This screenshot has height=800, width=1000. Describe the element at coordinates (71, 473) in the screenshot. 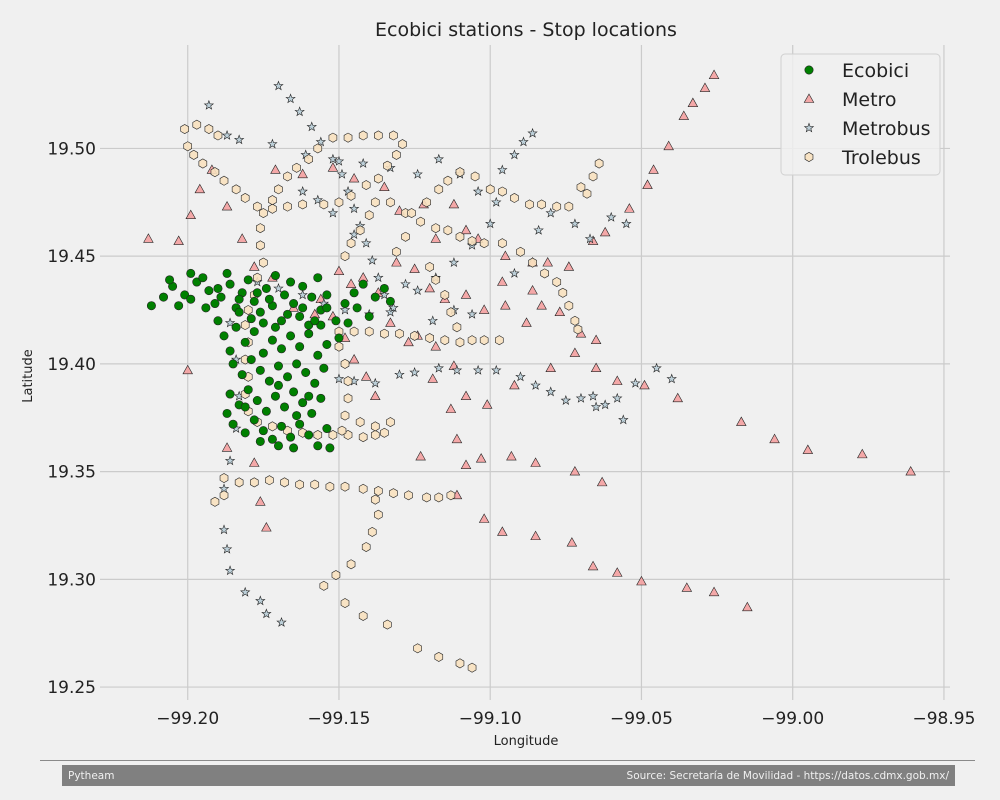

I see `y-tick-label: 19.35` at that location.